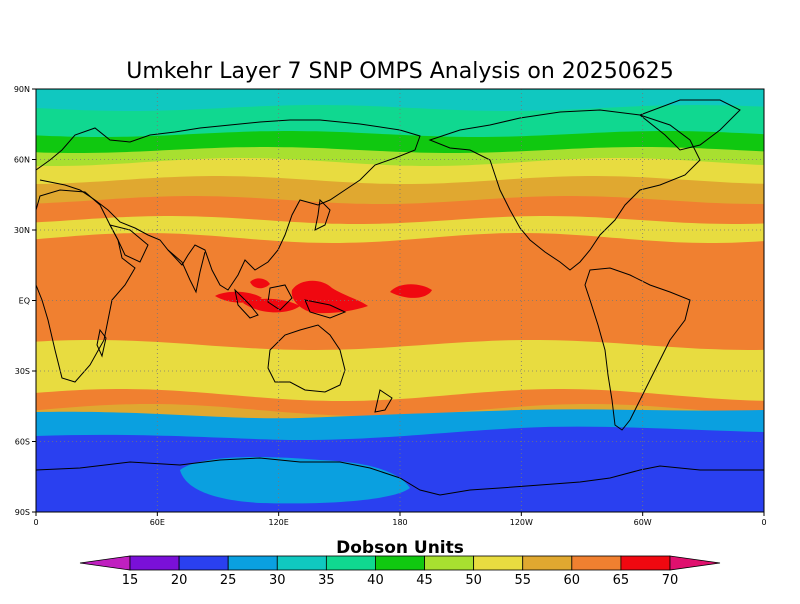  What do you see at coordinates (325, 309) in the screenshot?
I see `coast-newguinea` at bounding box center [325, 309].